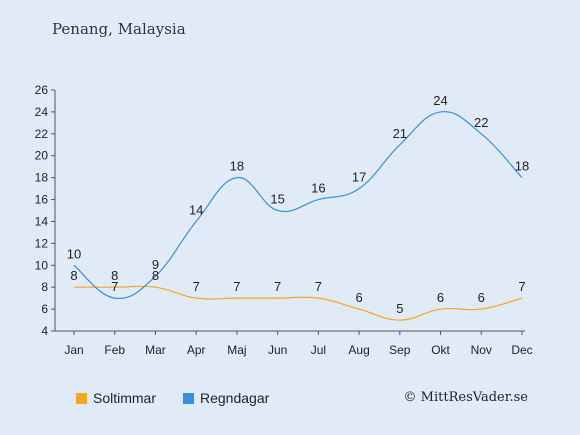 This screenshot has height=435, width=580. What do you see at coordinates (81, 398) in the screenshot?
I see `legend-swatch-sun` at bounding box center [81, 398].